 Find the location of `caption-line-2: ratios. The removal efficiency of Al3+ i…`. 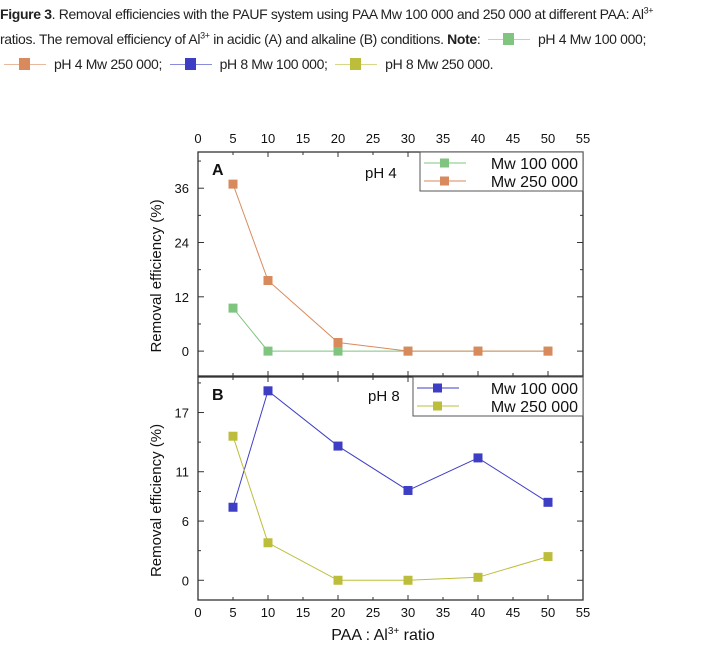

caption-line-2: ratios. The removal efficiency of Al3+ i… is located at coordinates (361, 39).